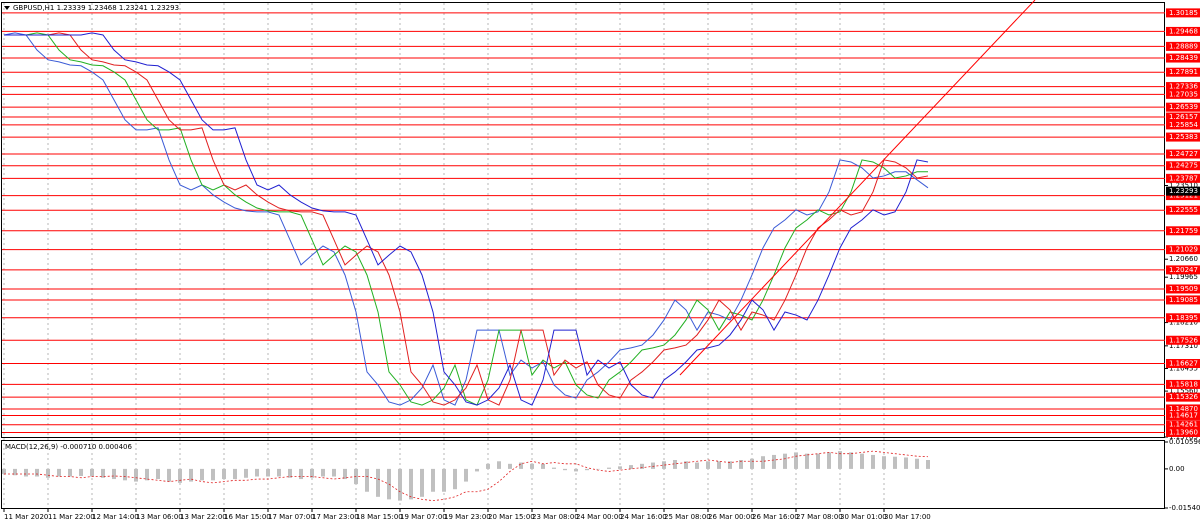 This screenshot has width=1200, height=524. What do you see at coordinates (247, 517) in the screenshot?
I see `x-tick-label: 16 Mar 15:00` at bounding box center [247, 517].